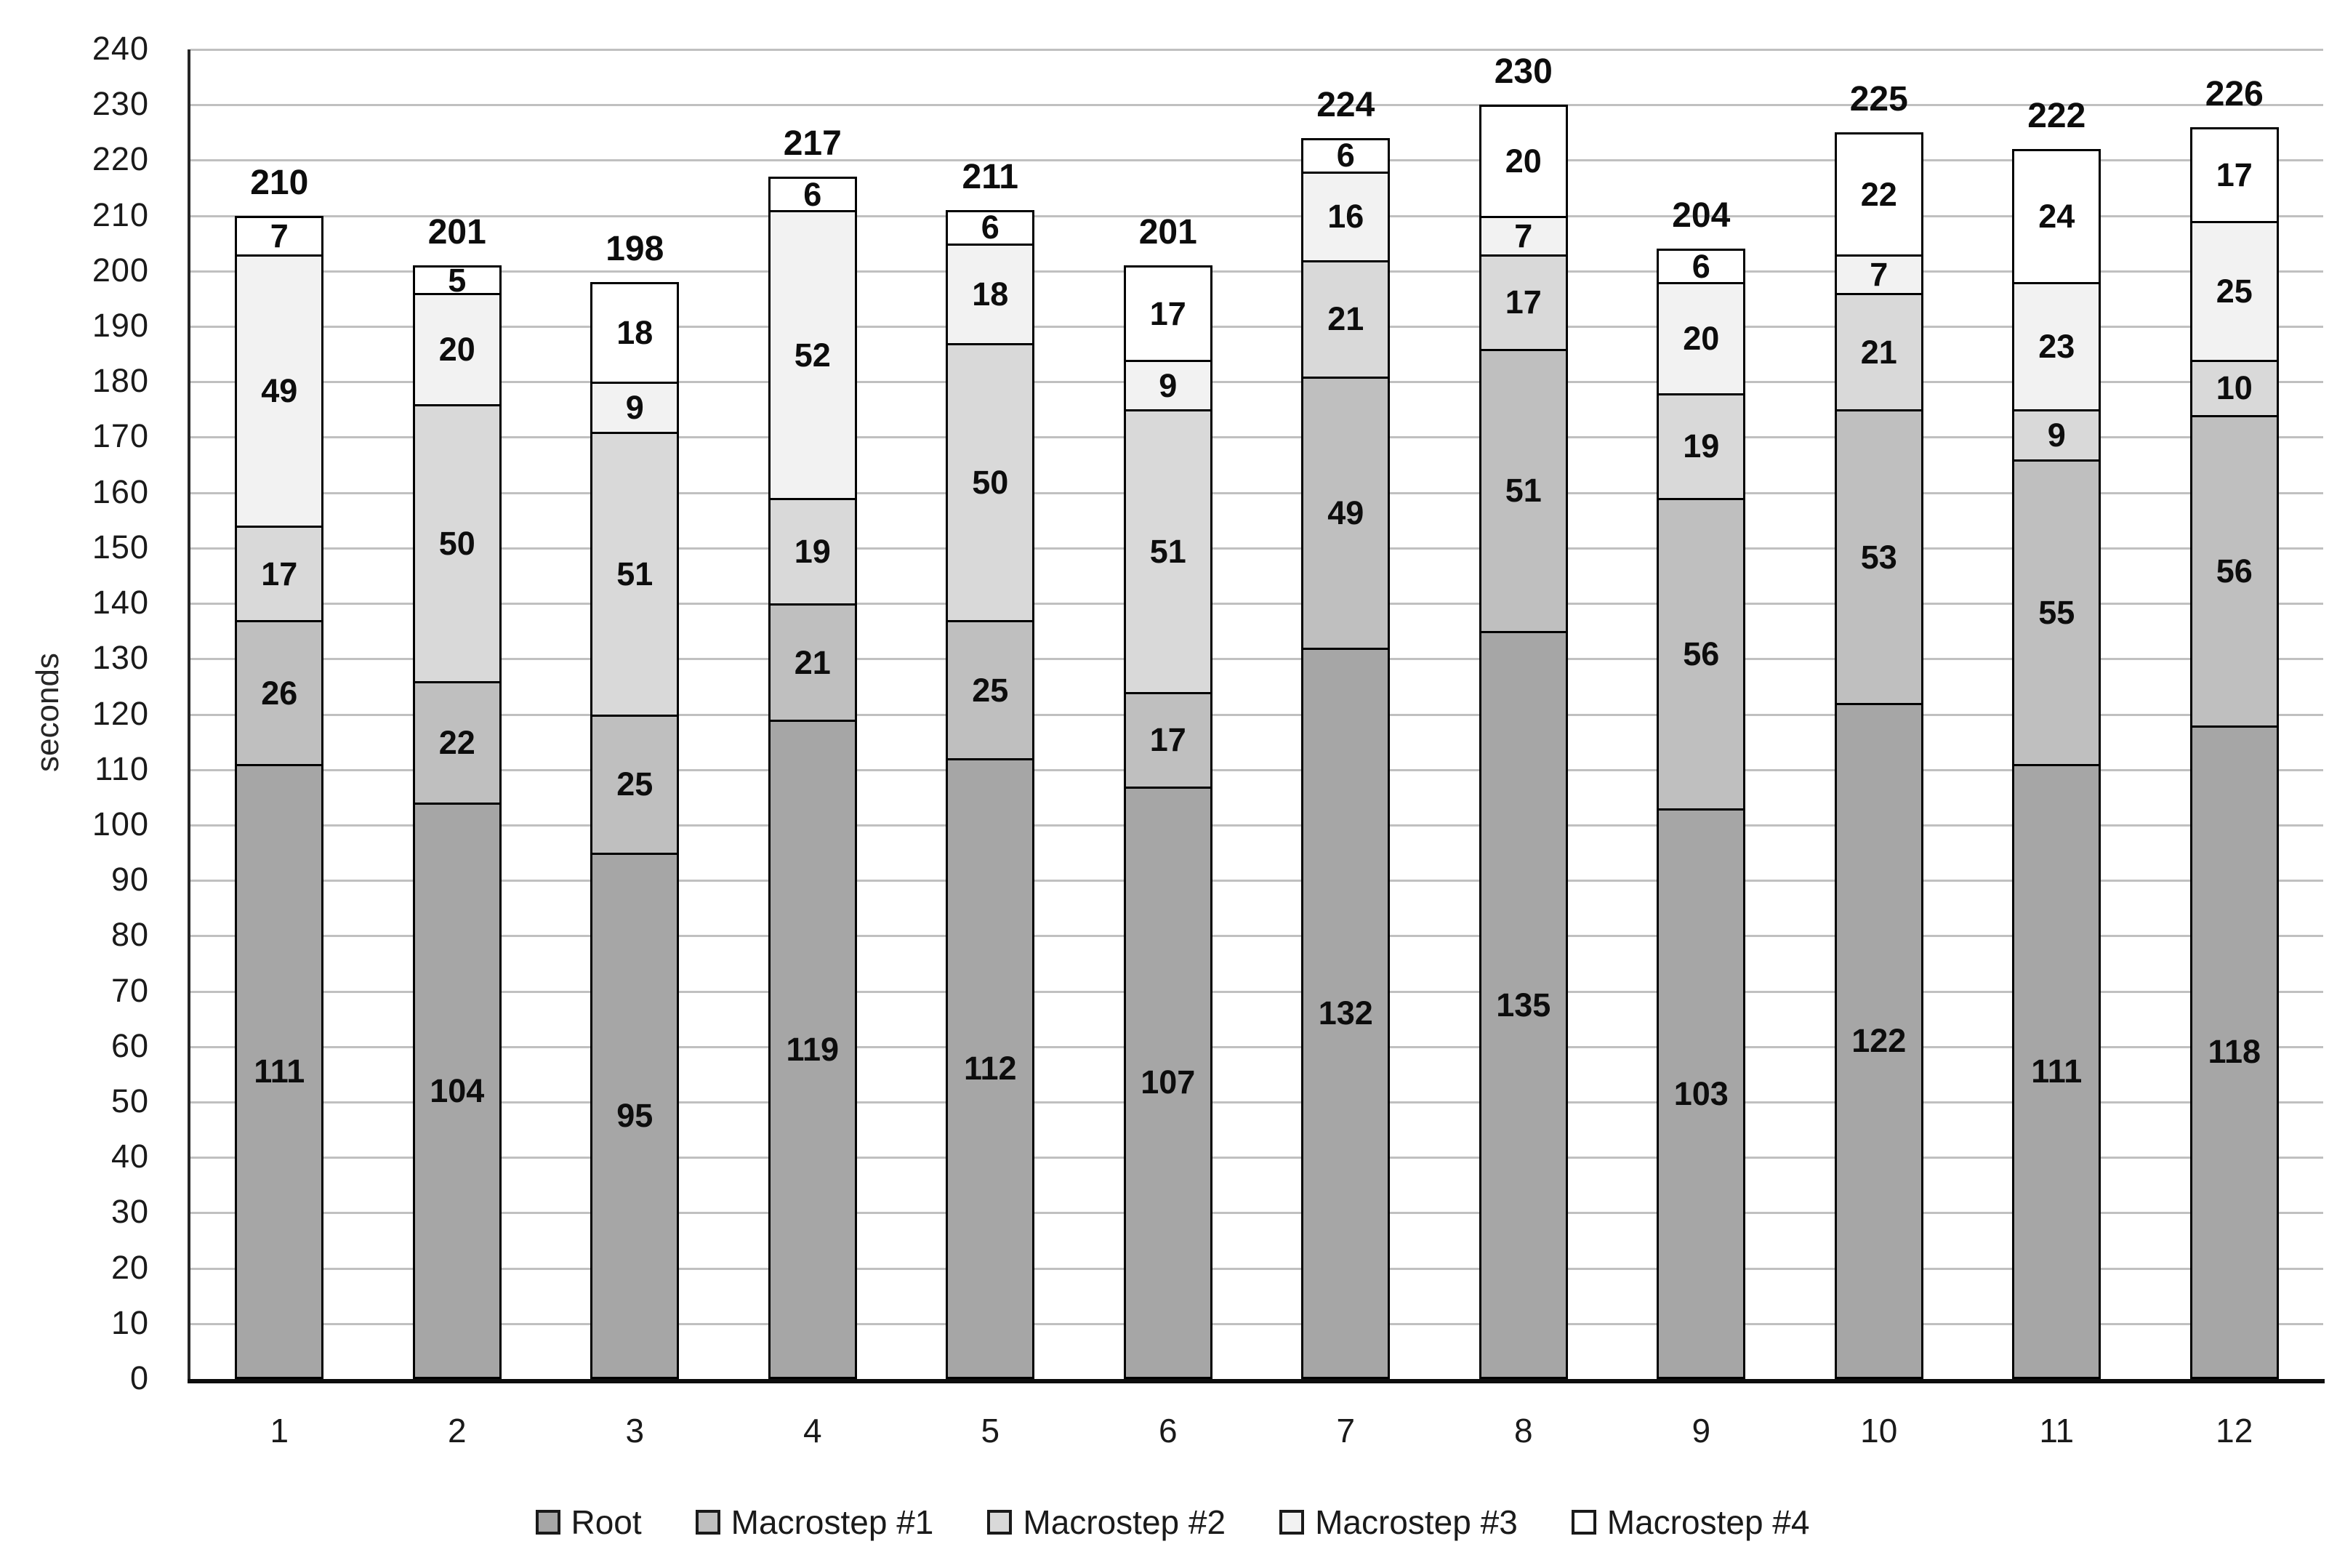 This screenshot has width=2345, height=1568. Describe the element at coordinates (1878, 1041) in the screenshot. I see `bar-segment-root: 122` at that location.